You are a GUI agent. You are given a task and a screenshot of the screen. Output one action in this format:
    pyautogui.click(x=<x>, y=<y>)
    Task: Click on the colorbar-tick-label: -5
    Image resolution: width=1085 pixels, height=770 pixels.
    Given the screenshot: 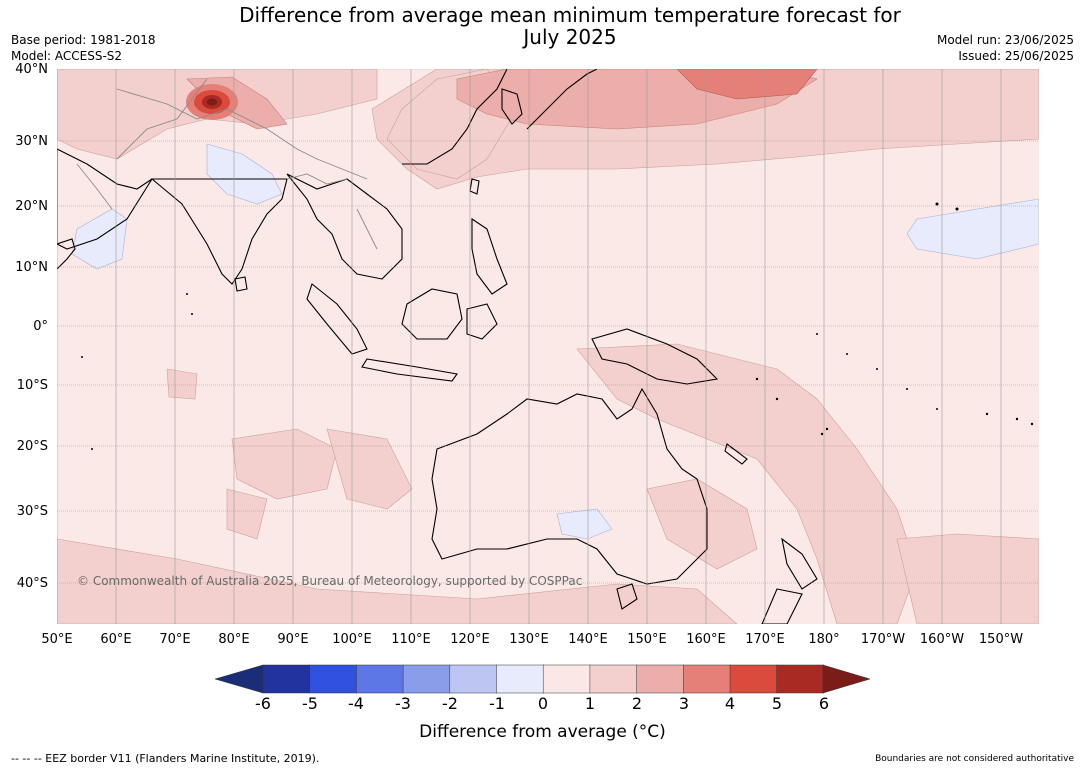 What is the action you would take?
    pyautogui.click(x=310, y=703)
    